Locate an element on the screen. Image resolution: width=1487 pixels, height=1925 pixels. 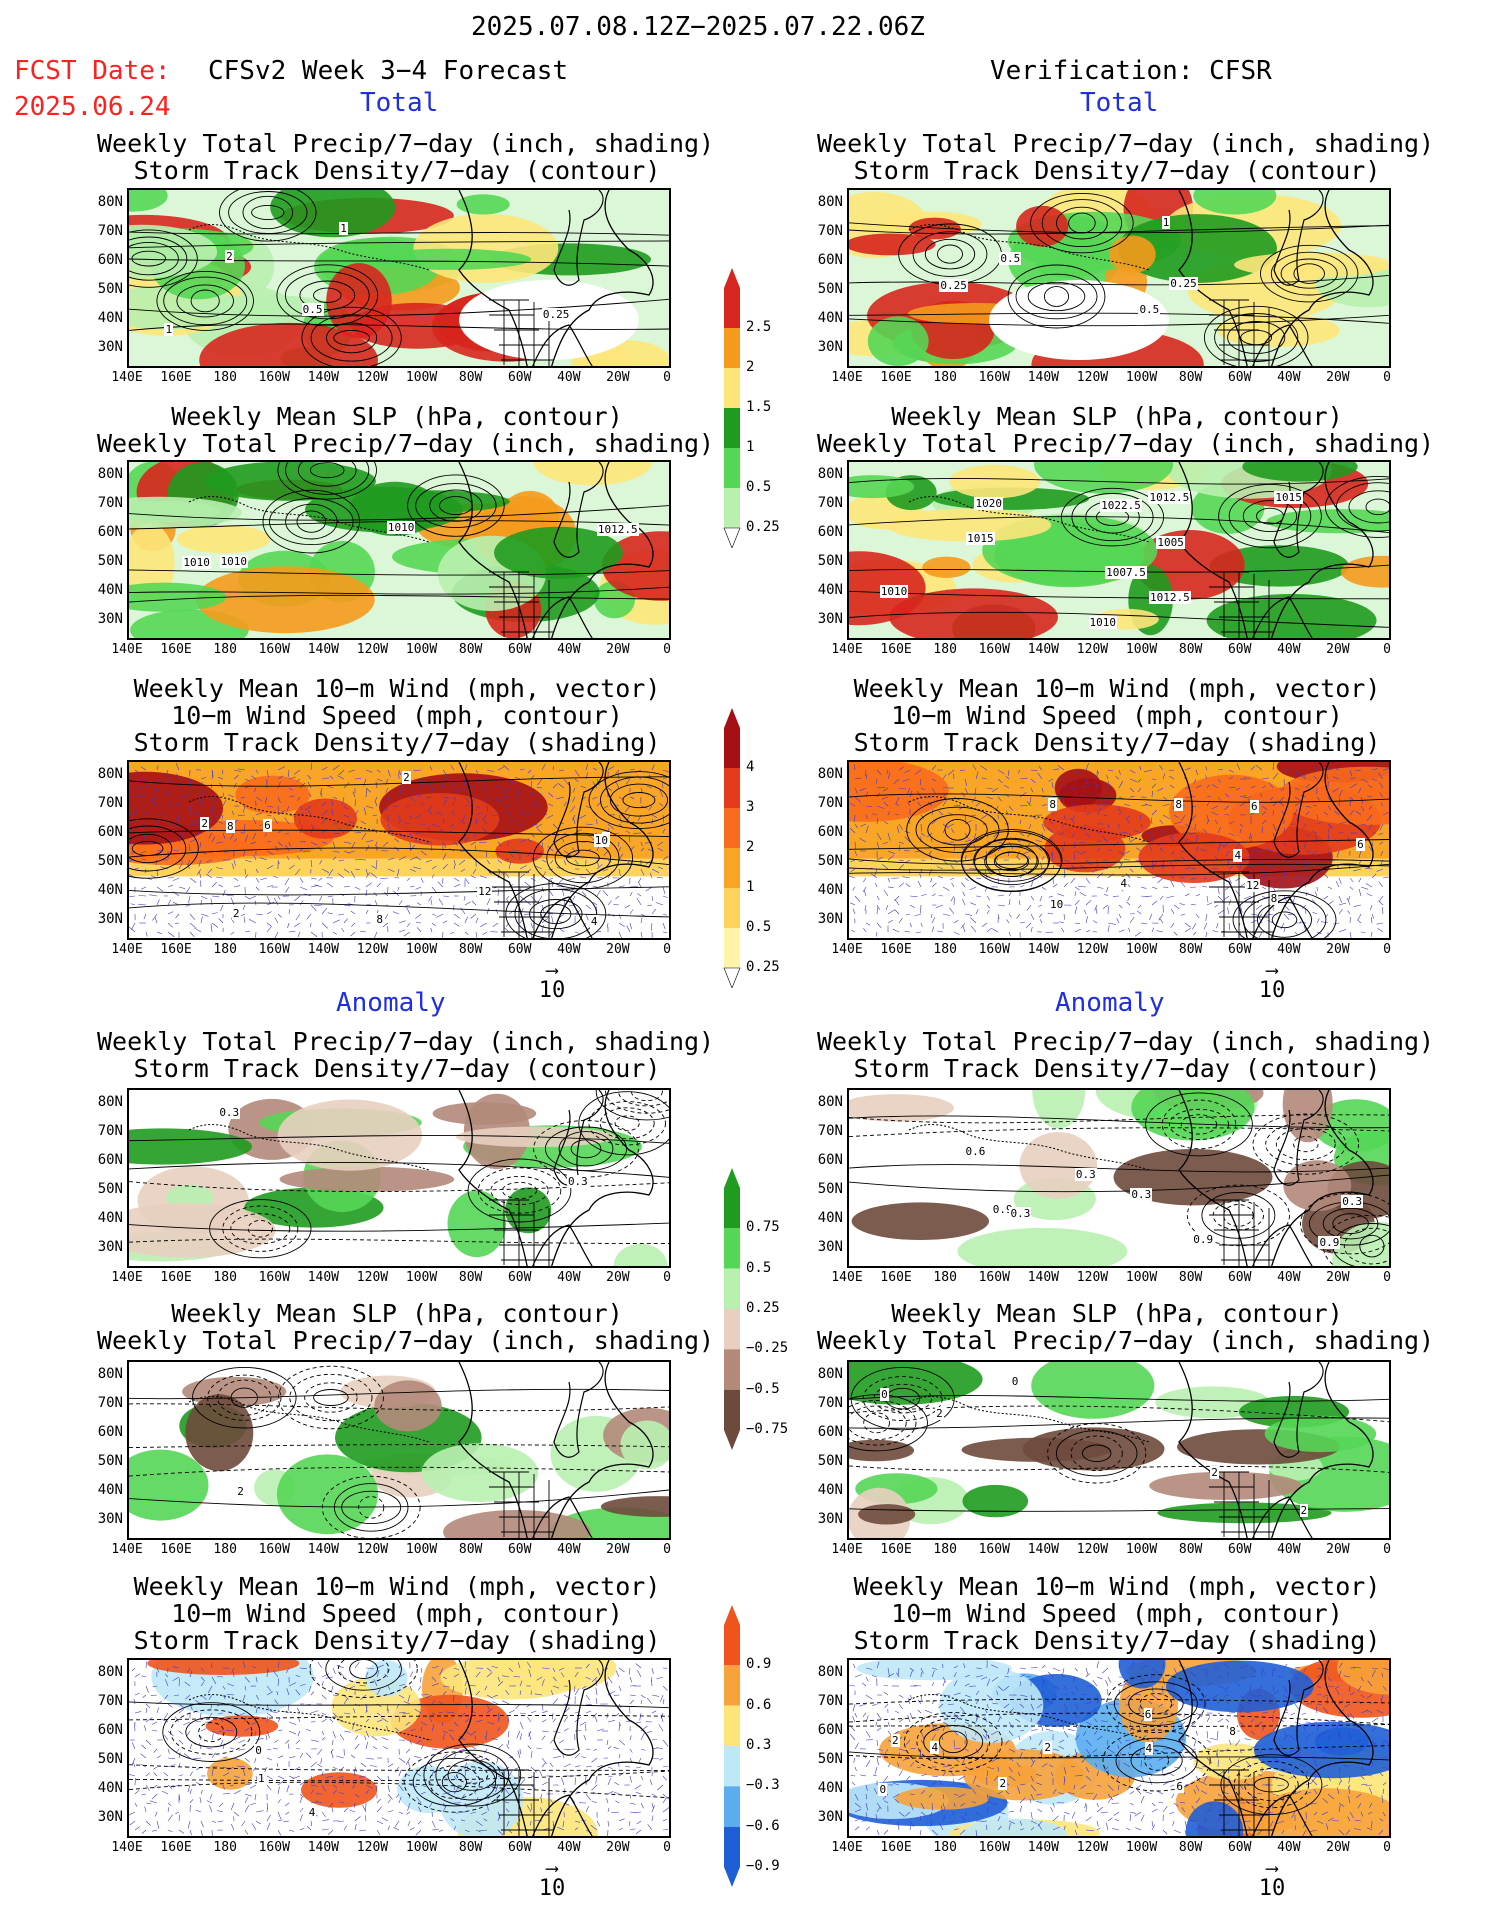
verif-precip-anom-lon-tick: 20W is located at coordinates (1338, 1277).